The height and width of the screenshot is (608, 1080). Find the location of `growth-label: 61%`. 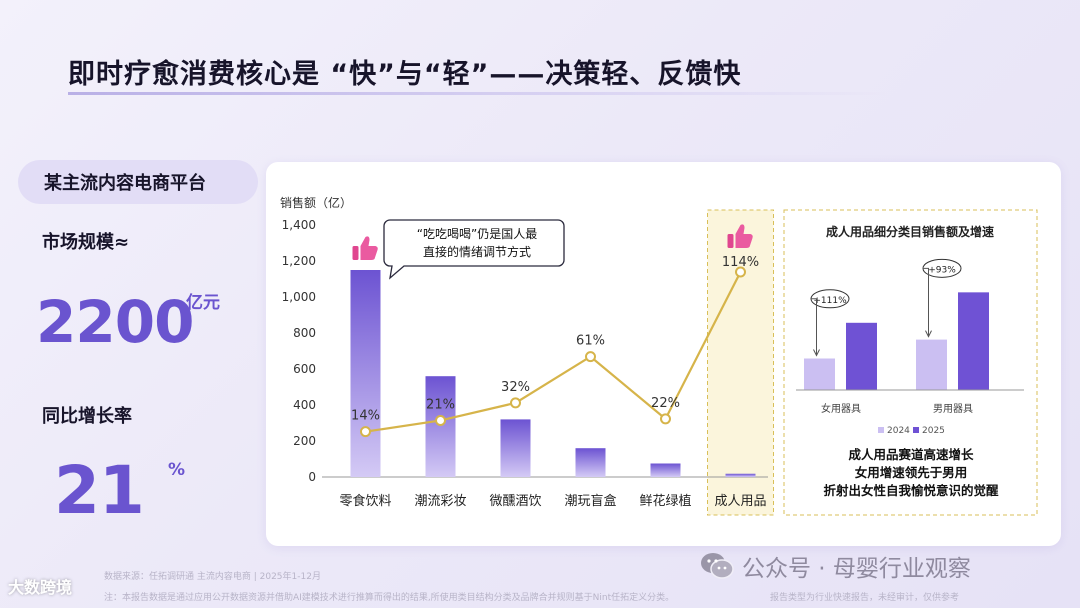

growth-label: 61% is located at coordinates (590, 341).